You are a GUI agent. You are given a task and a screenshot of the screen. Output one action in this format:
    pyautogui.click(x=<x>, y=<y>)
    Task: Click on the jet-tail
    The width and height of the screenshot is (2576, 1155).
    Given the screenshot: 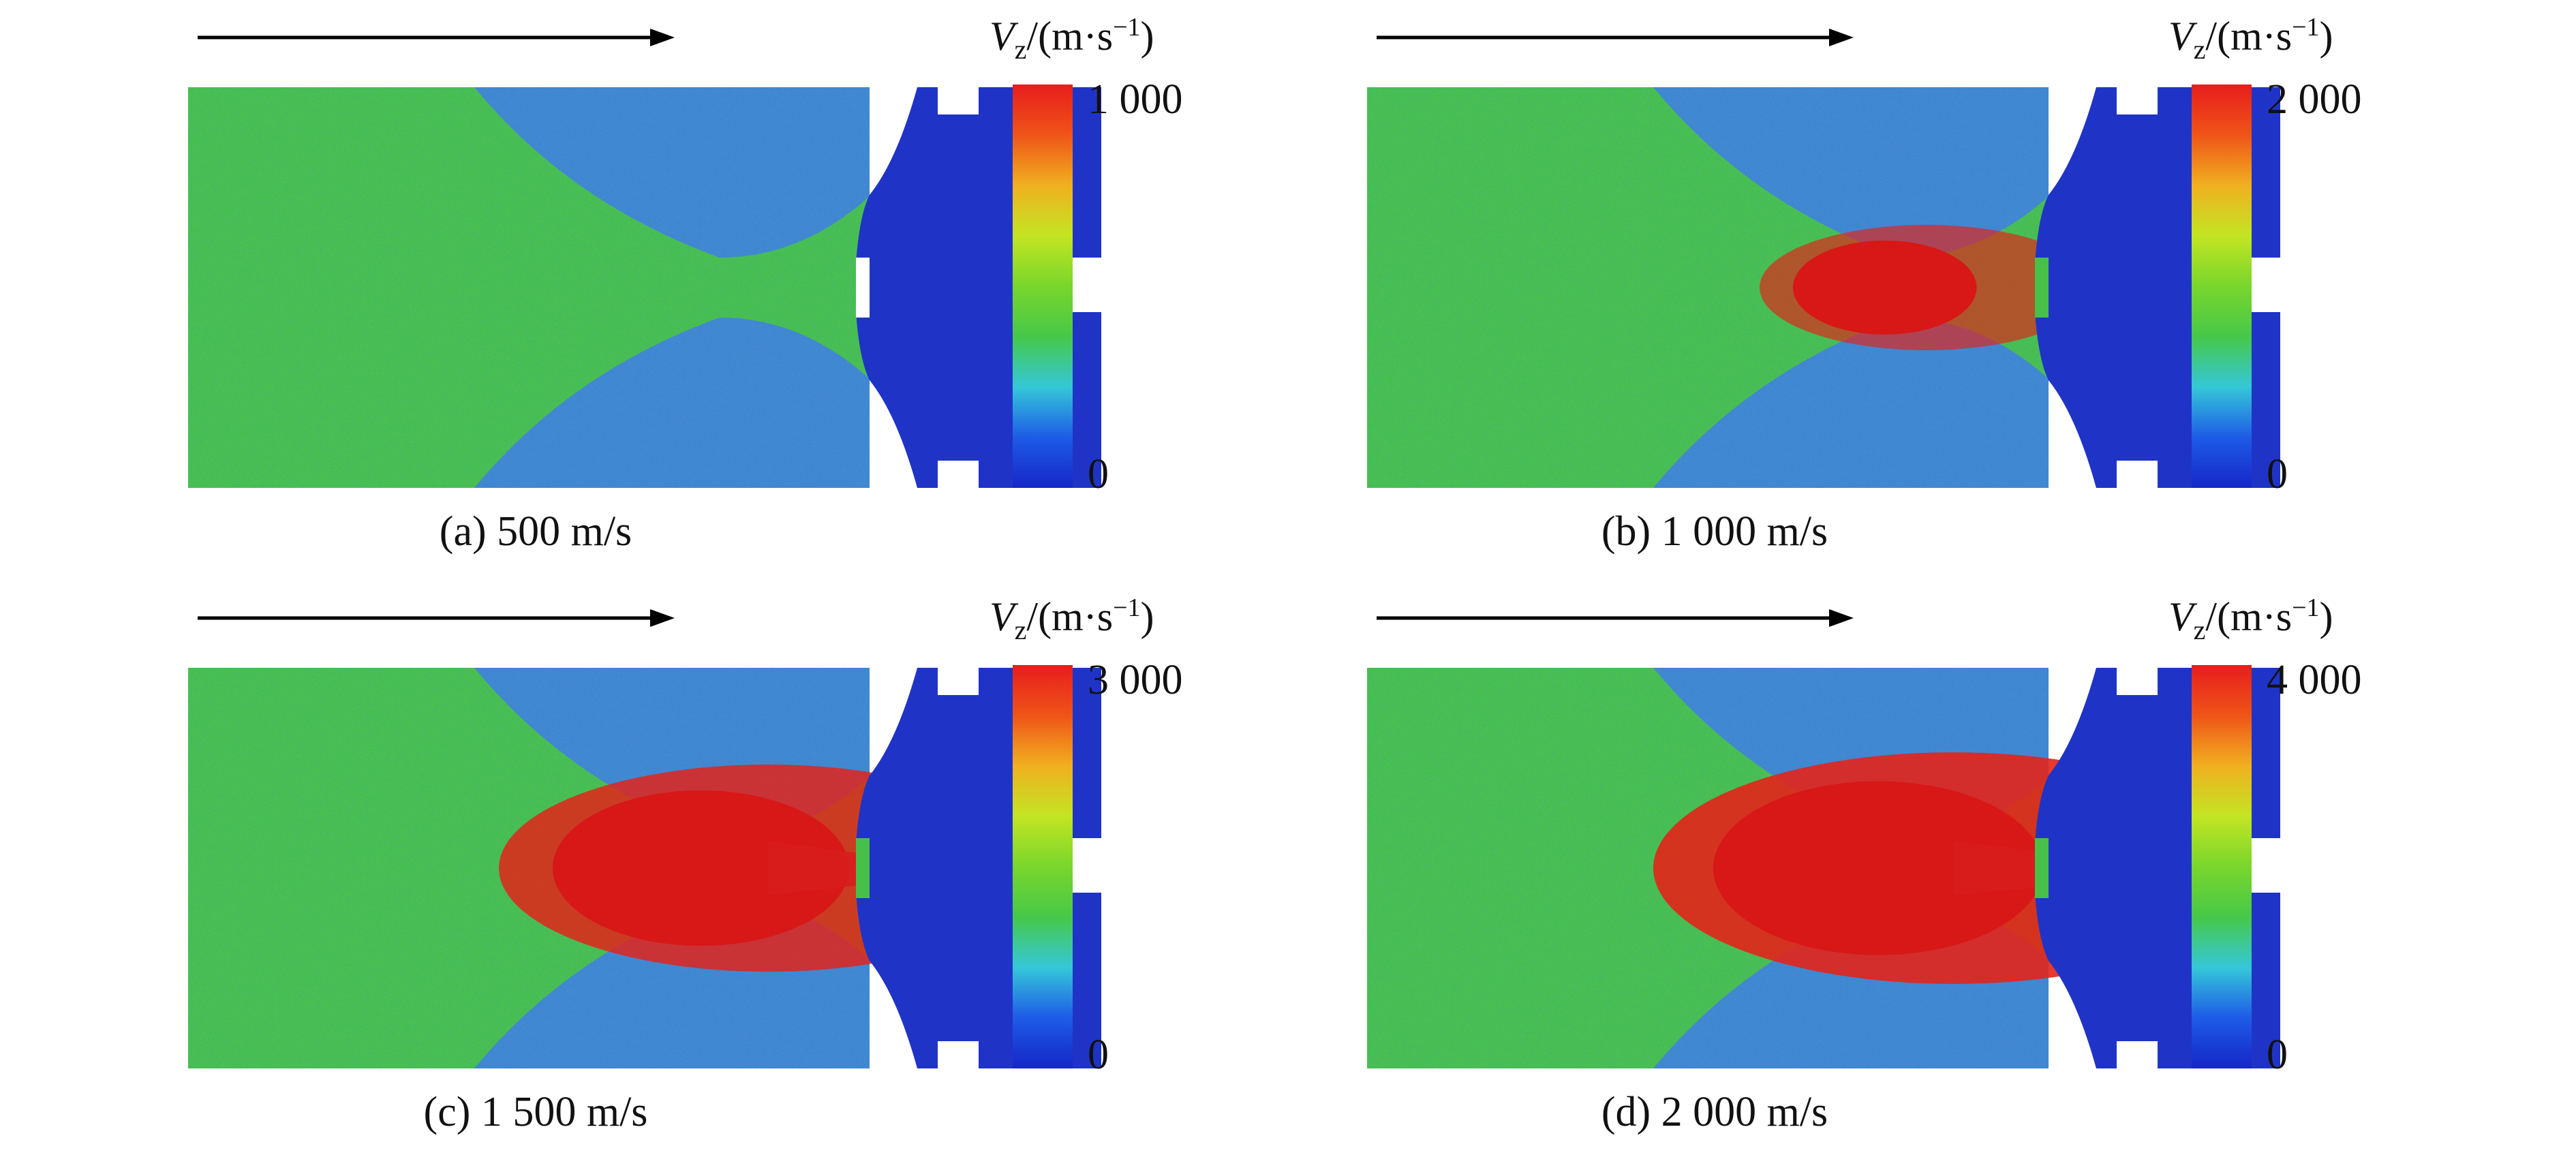 What is the action you would take?
    pyautogui.click(x=855, y=868)
    